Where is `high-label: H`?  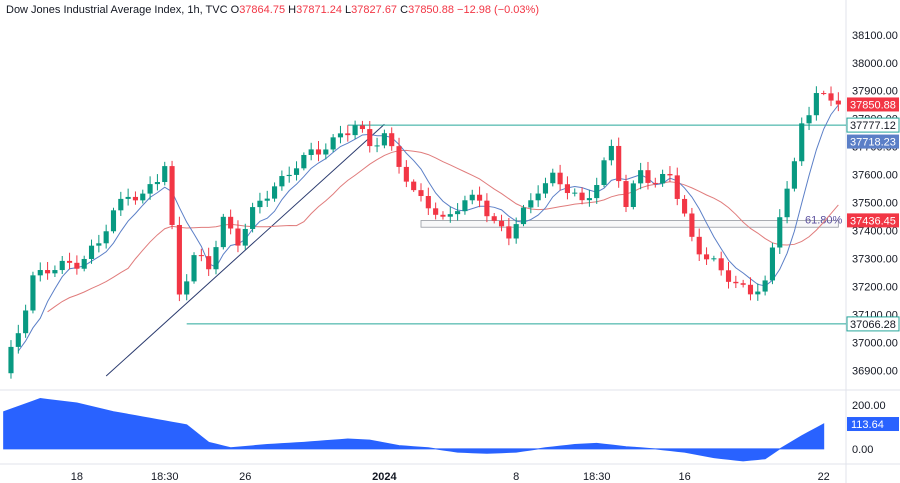
high-label: H is located at coordinates (292, 10).